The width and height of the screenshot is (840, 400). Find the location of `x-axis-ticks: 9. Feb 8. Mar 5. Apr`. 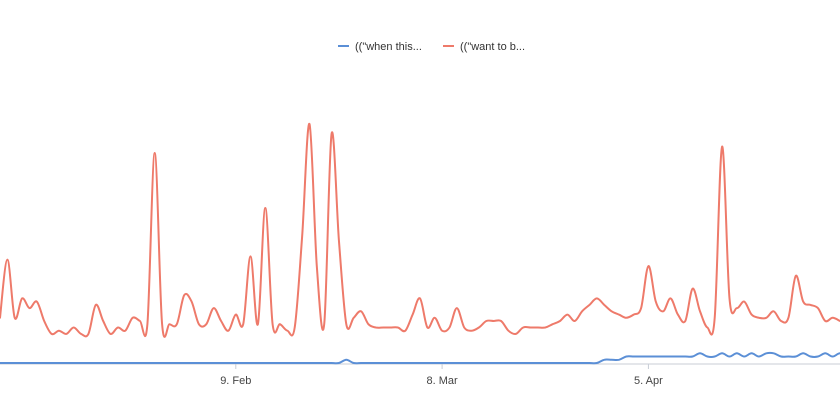

x-axis-ticks: 9. Feb 8. Mar 5. Apr is located at coordinates (441, 375).